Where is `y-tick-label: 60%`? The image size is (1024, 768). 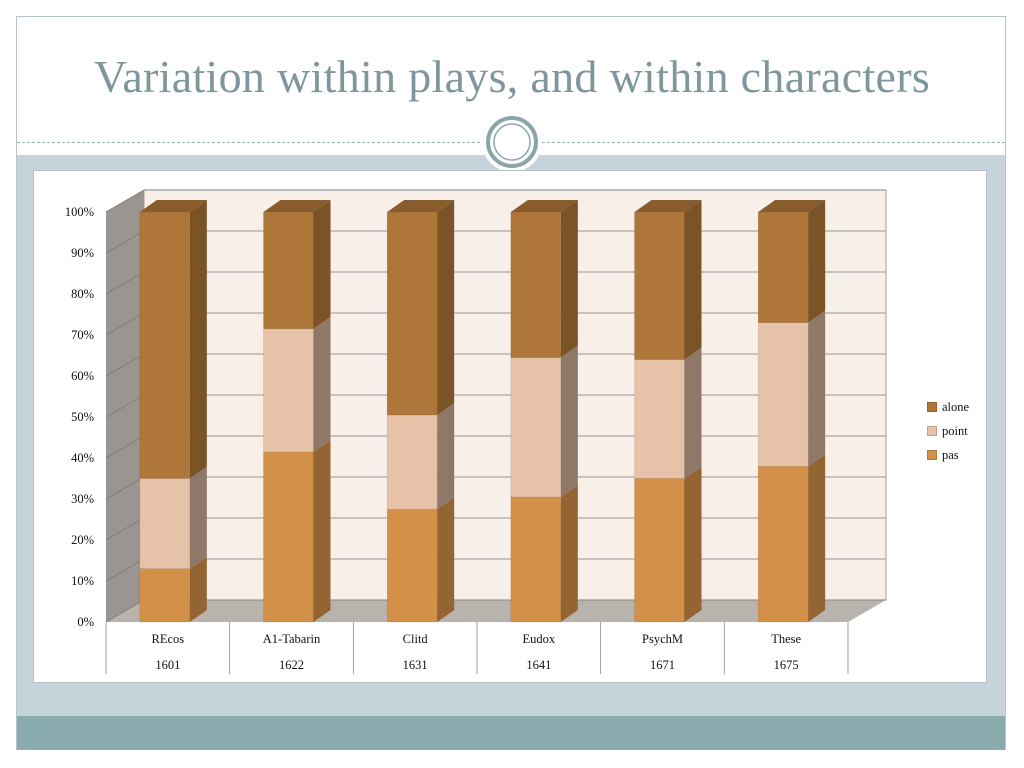
y-tick-label: 60% is located at coordinates (82, 376).